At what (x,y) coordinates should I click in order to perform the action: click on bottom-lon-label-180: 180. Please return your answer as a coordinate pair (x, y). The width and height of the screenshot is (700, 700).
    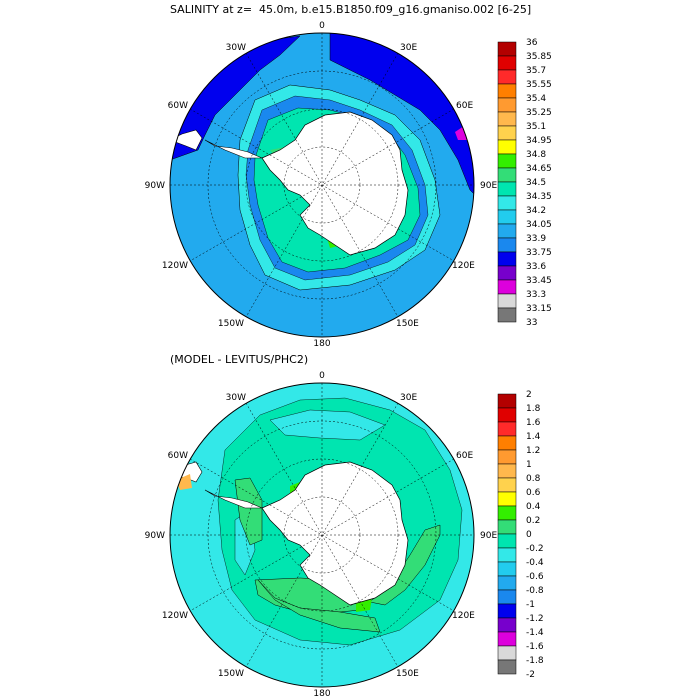
    Looking at the image, I should click on (321, 694).